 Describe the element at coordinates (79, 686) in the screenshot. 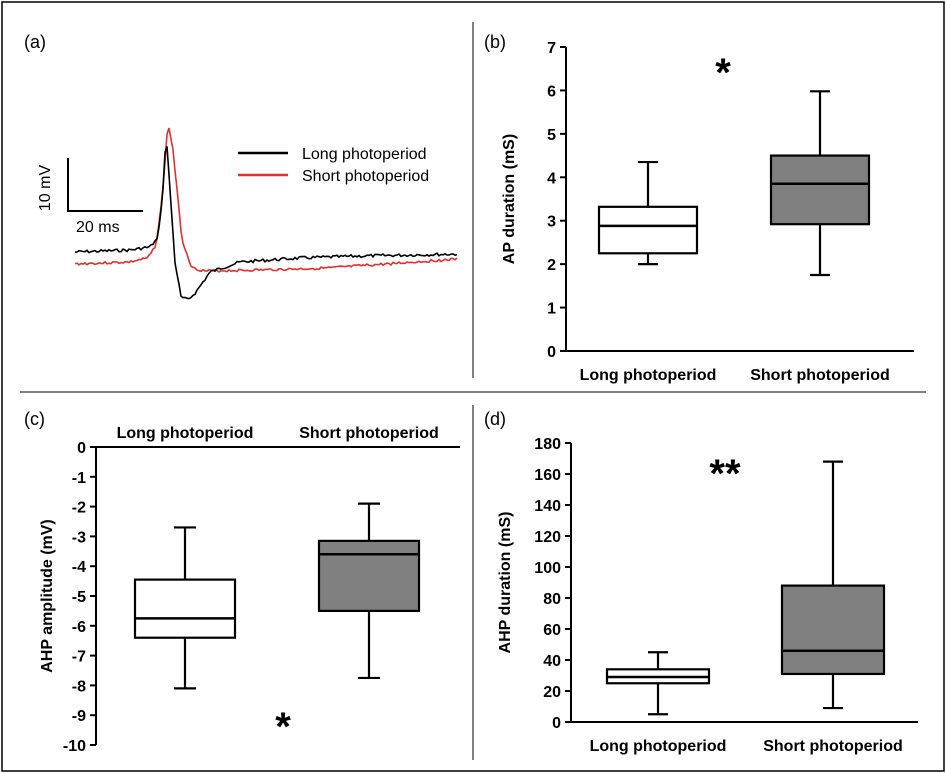

I see `y-tick-label: -8` at that location.